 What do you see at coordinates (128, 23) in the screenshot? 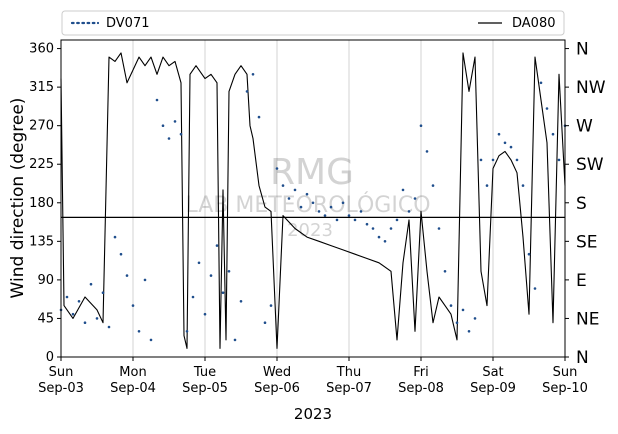
I see `legend-dv071-label: DV071` at bounding box center [128, 23].